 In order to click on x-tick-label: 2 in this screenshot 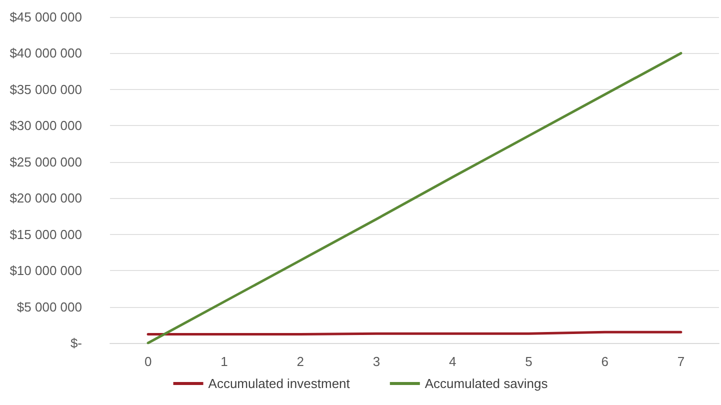, I will do `click(300, 361)`.